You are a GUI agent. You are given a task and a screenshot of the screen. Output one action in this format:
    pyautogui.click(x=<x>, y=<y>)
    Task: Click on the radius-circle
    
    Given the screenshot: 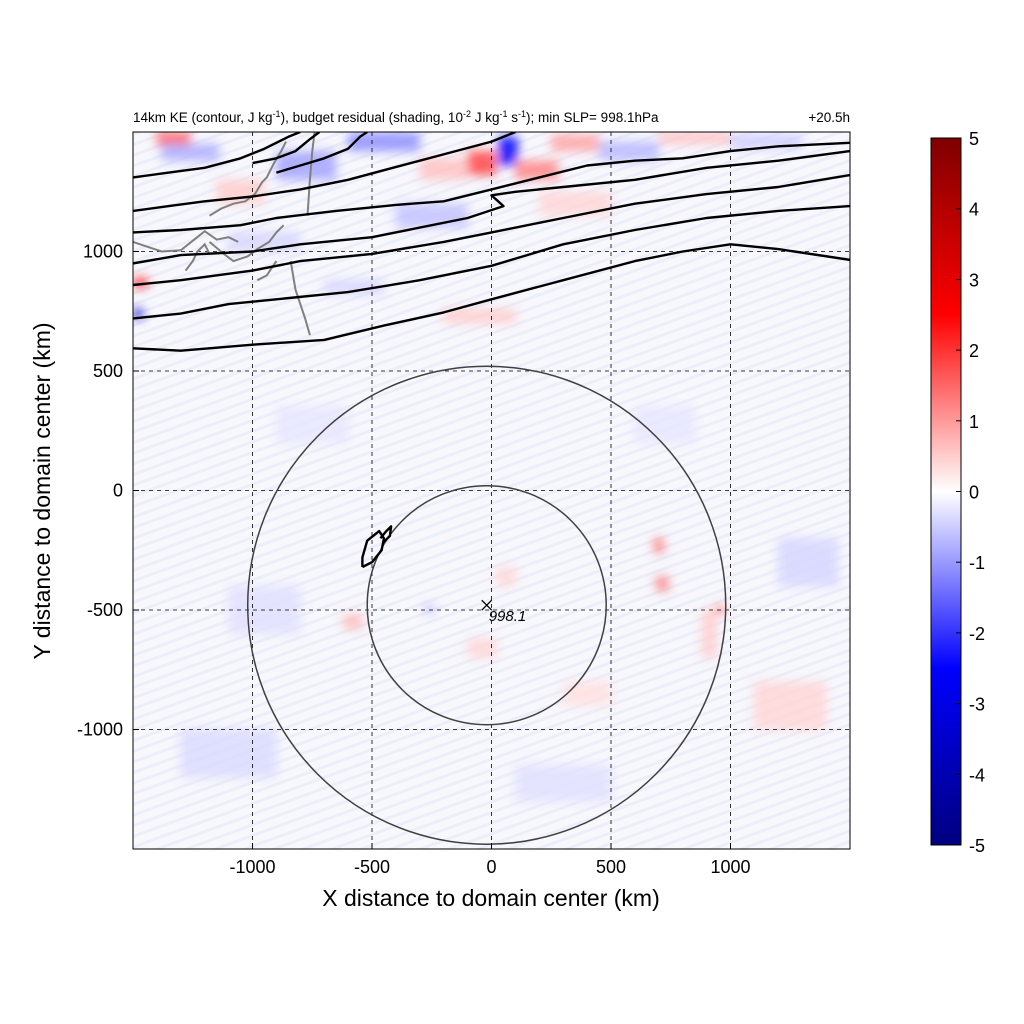 What is the action you would take?
    pyautogui.click(x=486, y=605)
    